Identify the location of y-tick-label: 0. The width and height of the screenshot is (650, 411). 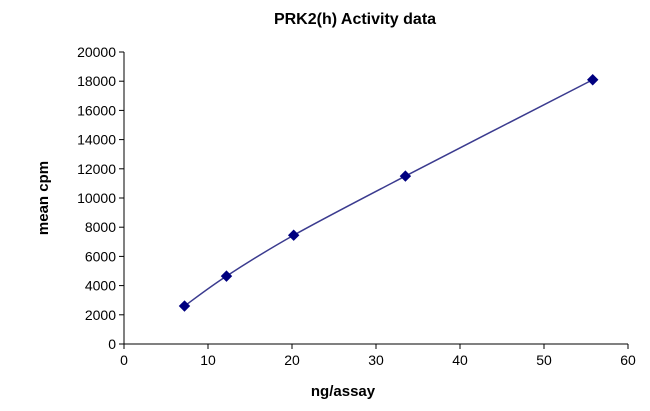
(112, 344).